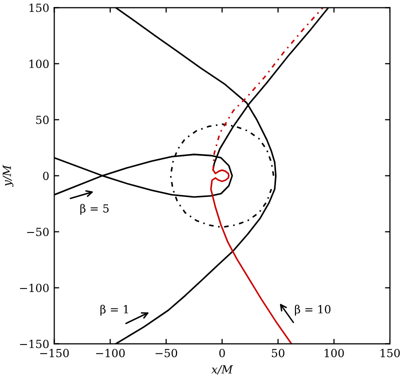  Describe the element at coordinates (34, 344) in the screenshot. I see `y-tick-label: −150` at that location.